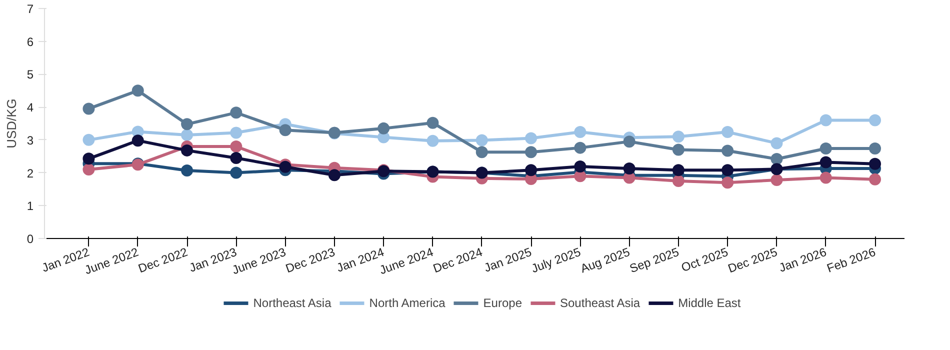 The height and width of the screenshot is (350, 950). I want to click on y-tick-label: 4, so click(30, 107).